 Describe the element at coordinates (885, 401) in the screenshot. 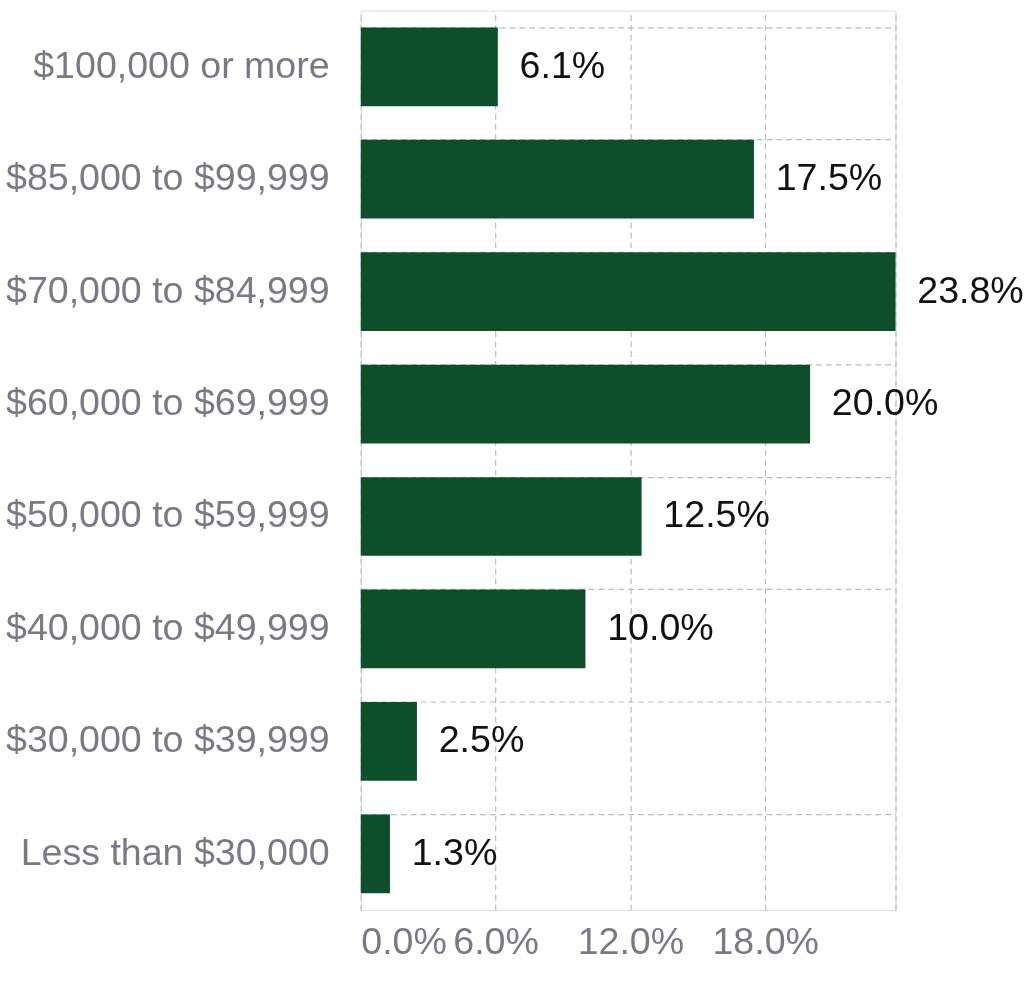

I see `data-label: 20.0%` at that location.